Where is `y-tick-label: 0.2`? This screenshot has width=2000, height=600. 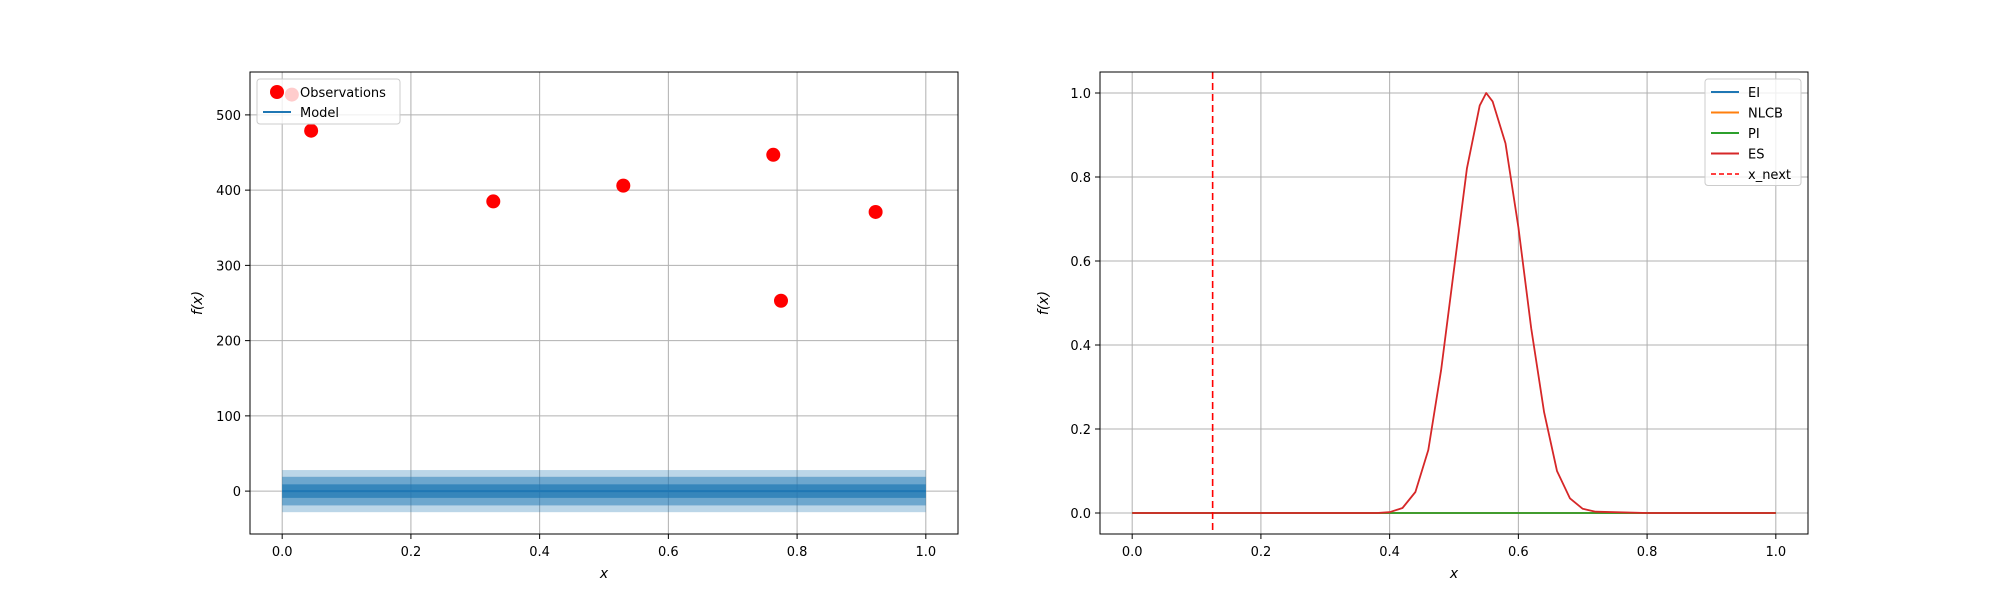
y-tick-label: 0.2 is located at coordinates (1080, 430).